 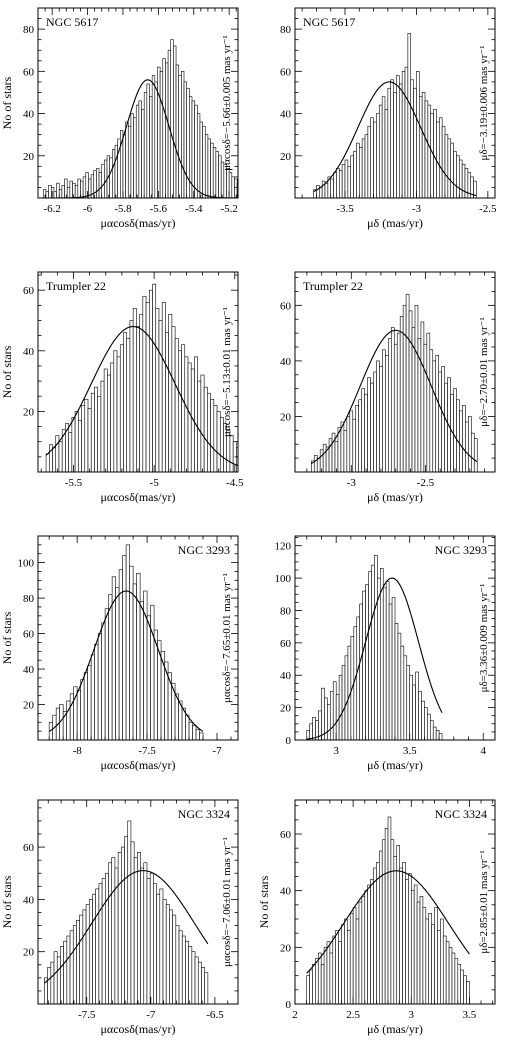 I want to click on x-tick-label: -5.5, so click(x=74, y=483).